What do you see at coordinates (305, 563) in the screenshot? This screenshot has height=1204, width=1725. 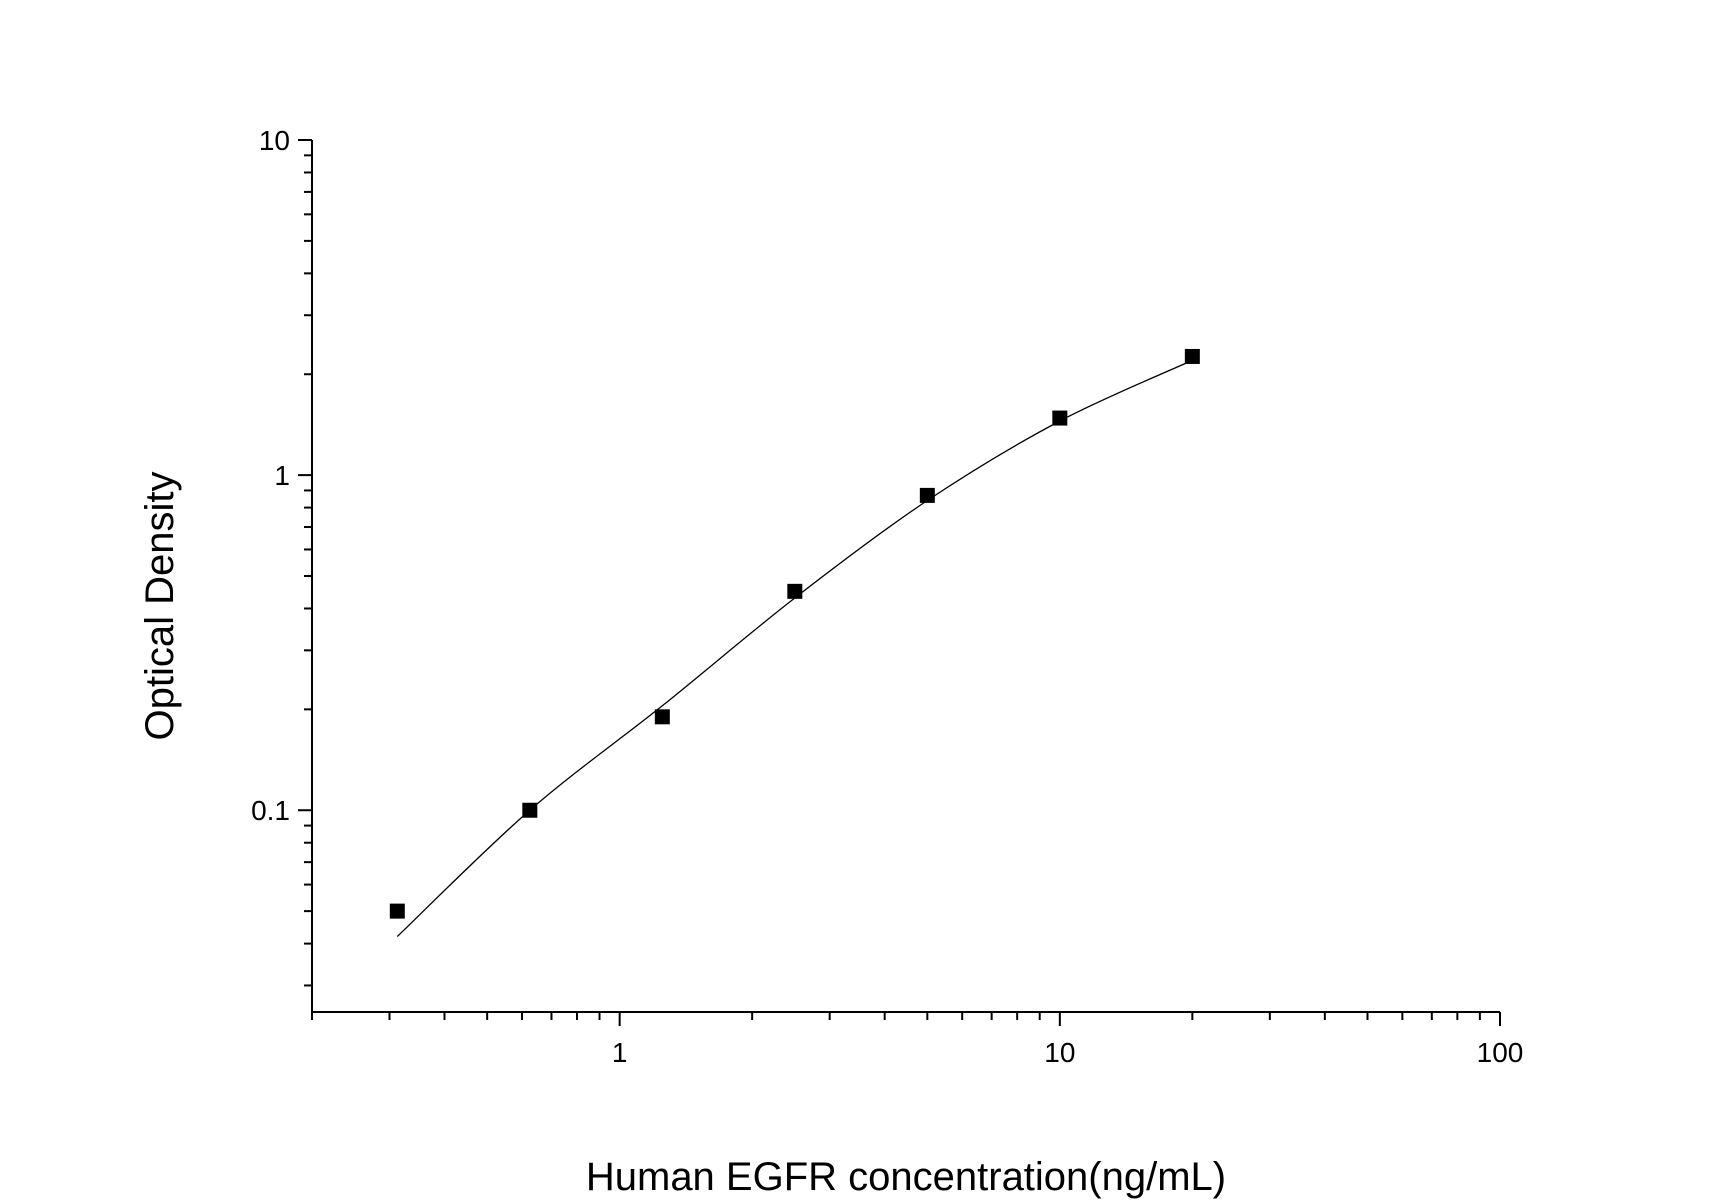 I see `y-axis-ticks` at bounding box center [305, 563].